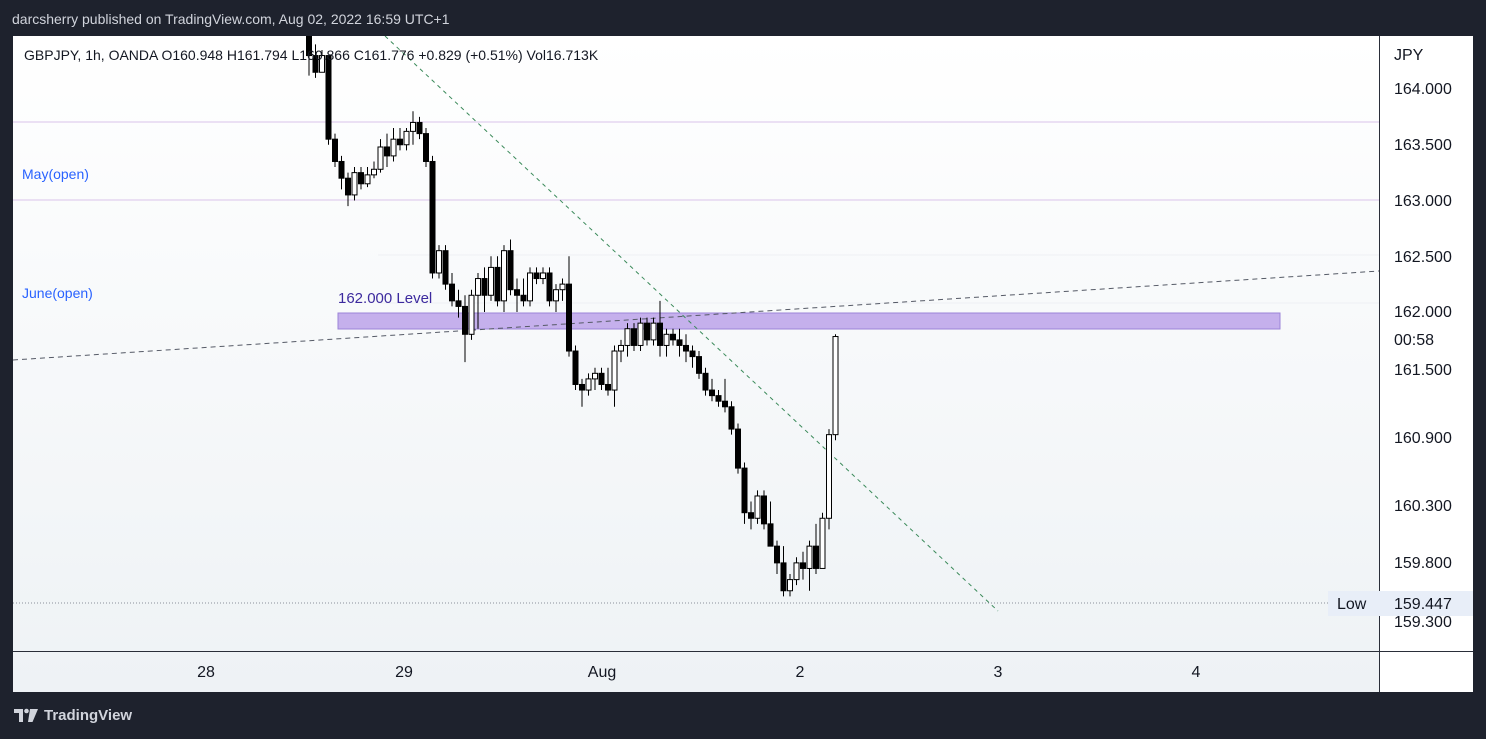  What do you see at coordinates (206, 672) in the screenshot?
I see `time-tick-label: 28` at bounding box center [206, 672].